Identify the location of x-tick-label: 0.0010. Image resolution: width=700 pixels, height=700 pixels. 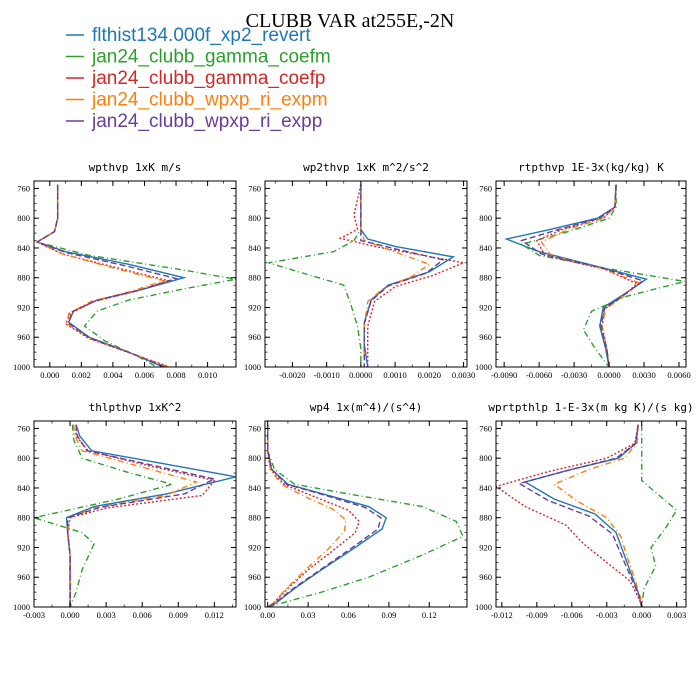
(394, 375).